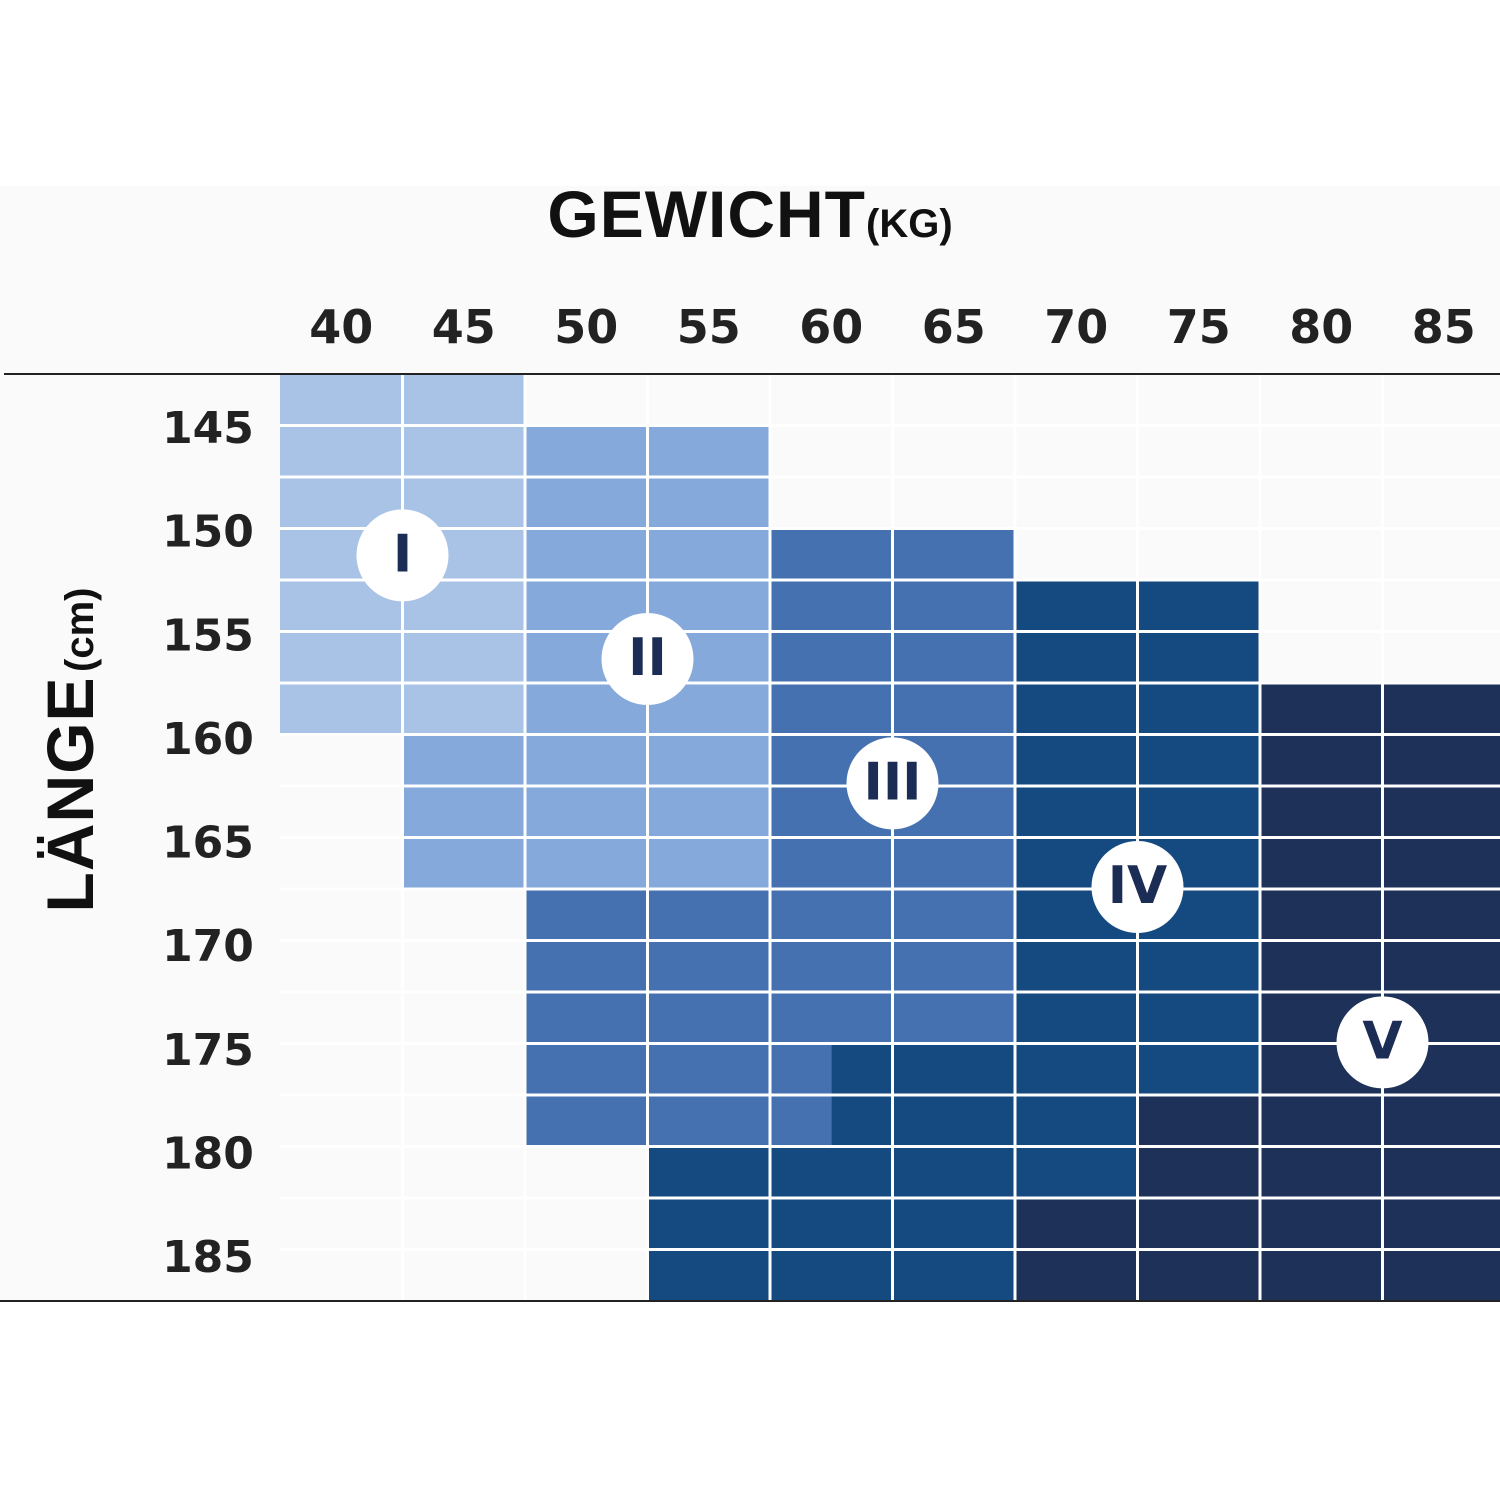 The height and width of the screenshot is (1500, 1500). I want to click on x-tick-label: 45, so click(464, 327).